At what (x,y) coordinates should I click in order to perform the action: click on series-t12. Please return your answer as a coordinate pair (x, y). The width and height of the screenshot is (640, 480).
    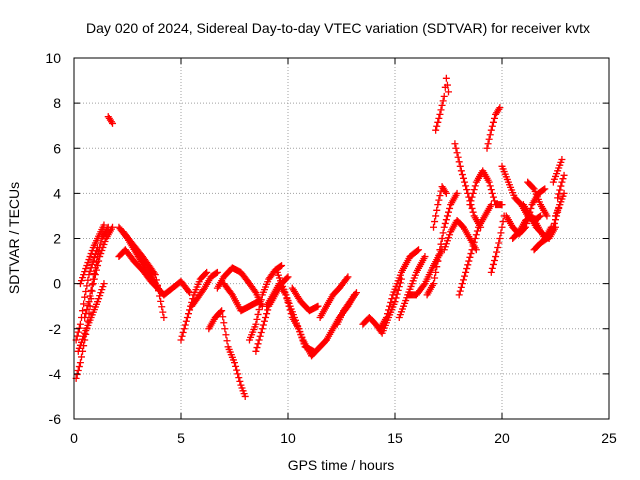
    Looking at the image, I should click on (204, 289).